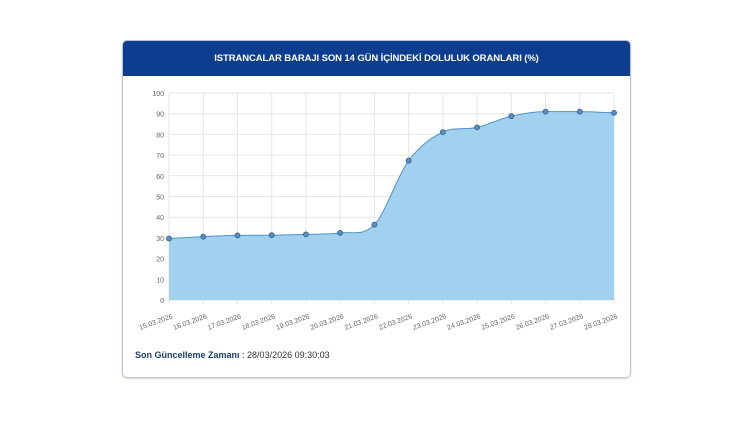 The image size is (750, 421). Describe the element at coordinates (429, 322) in the screenshot. I see `x-tick-label: 23.03.2026` at that location.